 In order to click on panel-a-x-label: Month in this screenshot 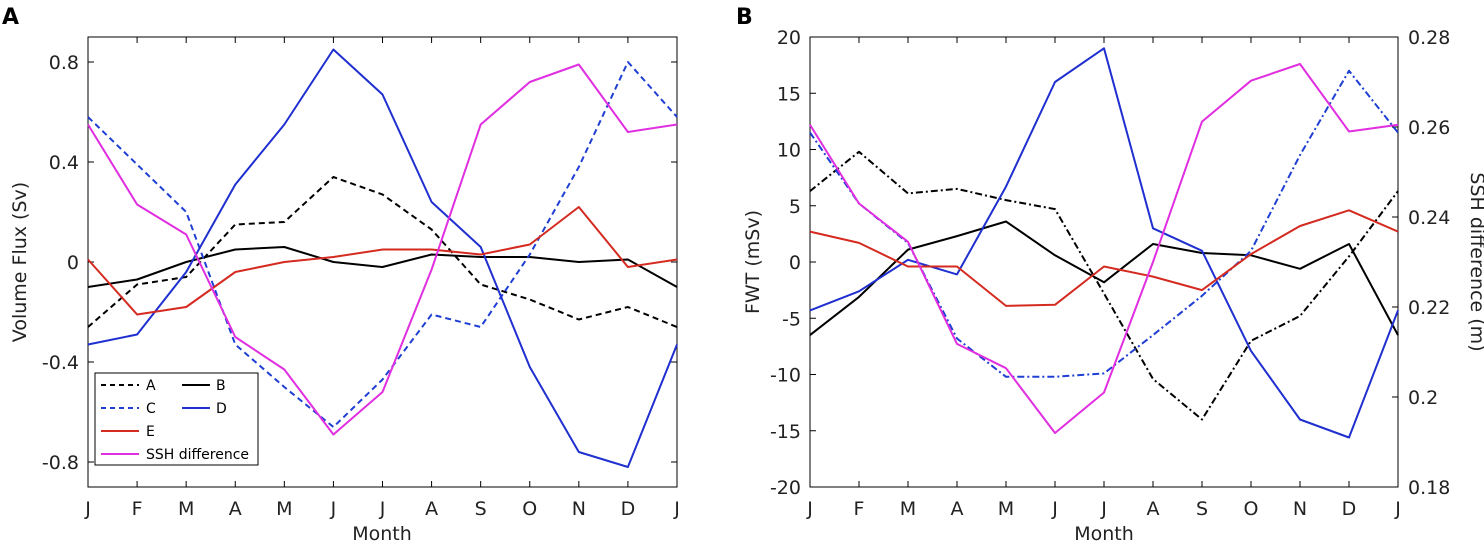, I will do `click(382, 534)`.